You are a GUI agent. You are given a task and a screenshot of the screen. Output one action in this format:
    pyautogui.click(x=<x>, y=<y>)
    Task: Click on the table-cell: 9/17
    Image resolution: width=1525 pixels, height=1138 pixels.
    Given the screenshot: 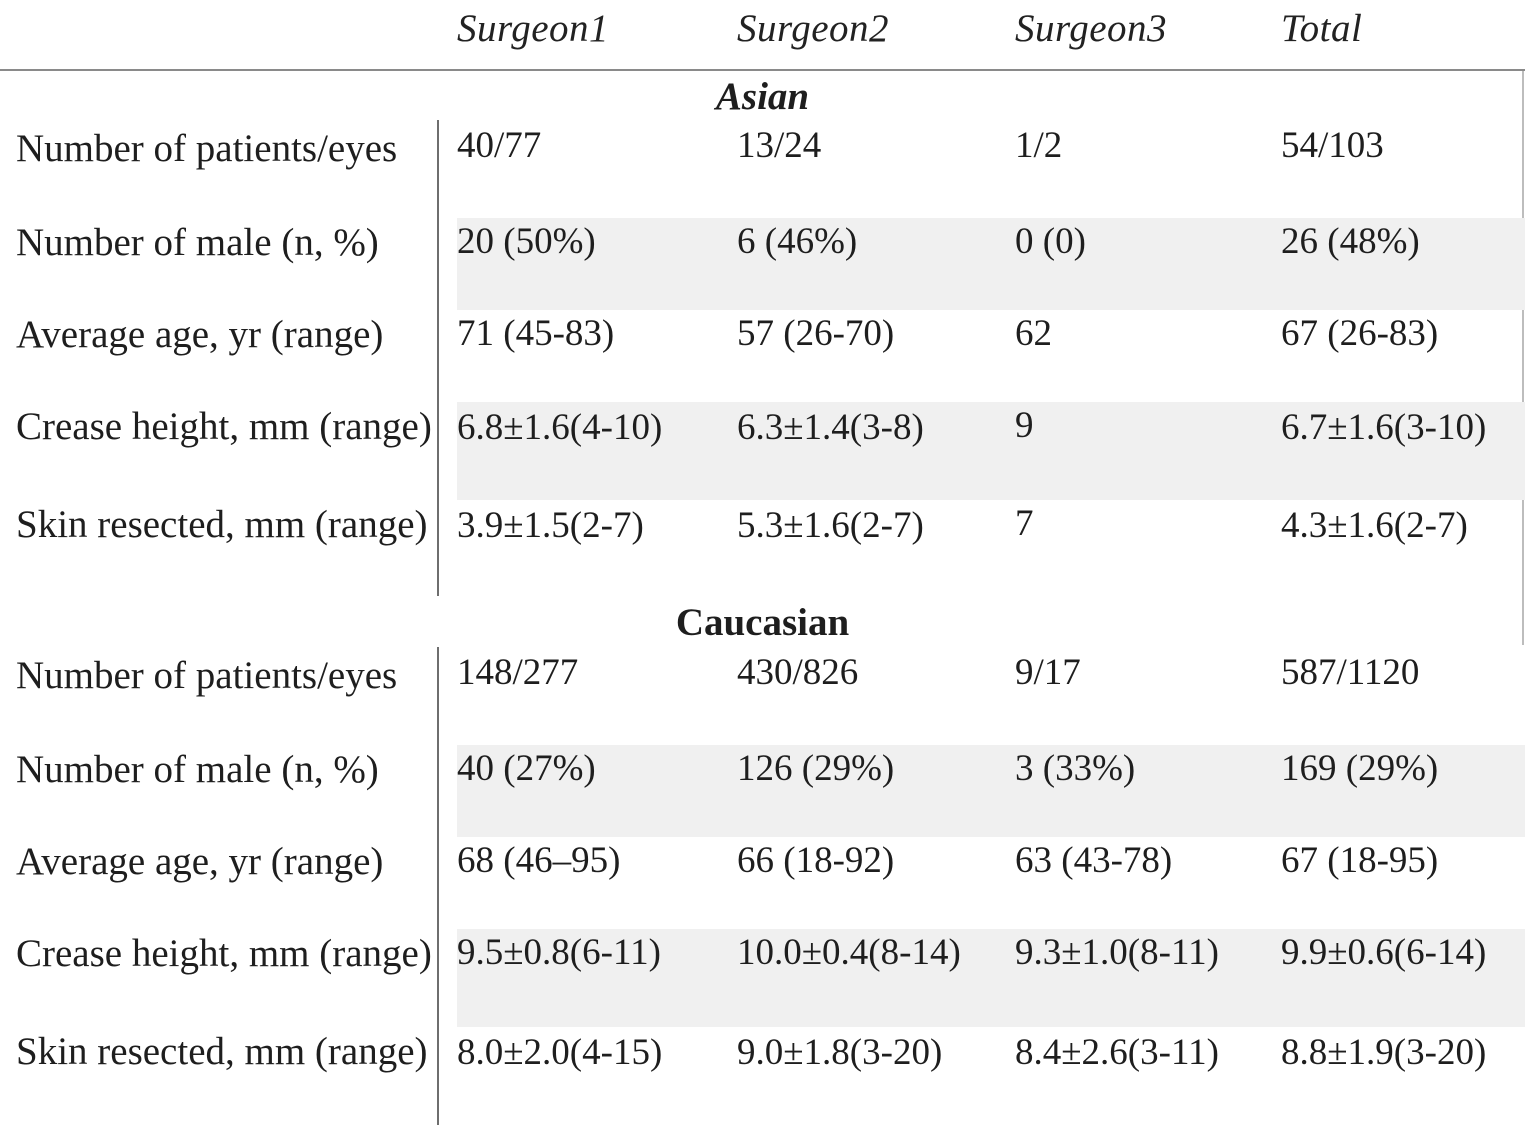 What is the action you would take?
    pyautogui.click(x=1048, y=672)
    